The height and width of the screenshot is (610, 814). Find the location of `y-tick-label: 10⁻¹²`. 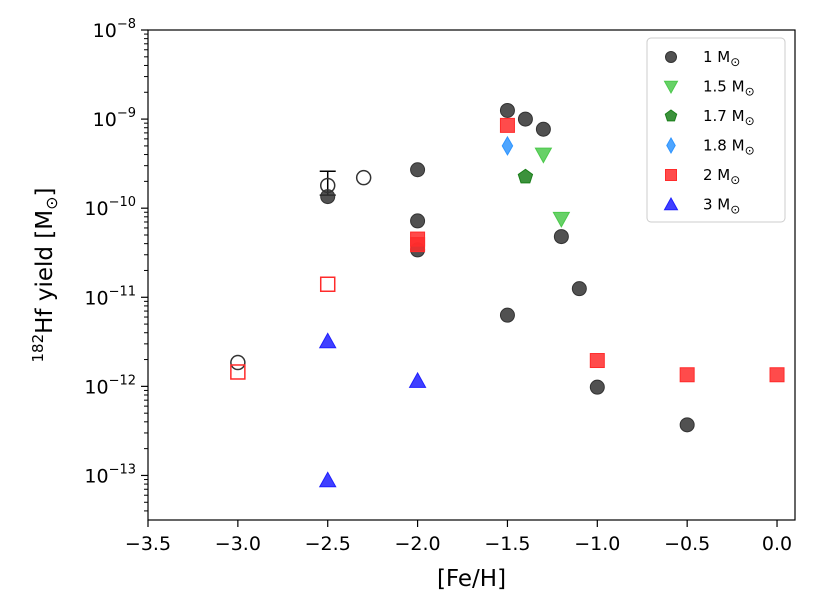

y-tick-label: 10⁻¹² is located at coordinates (110, 385).